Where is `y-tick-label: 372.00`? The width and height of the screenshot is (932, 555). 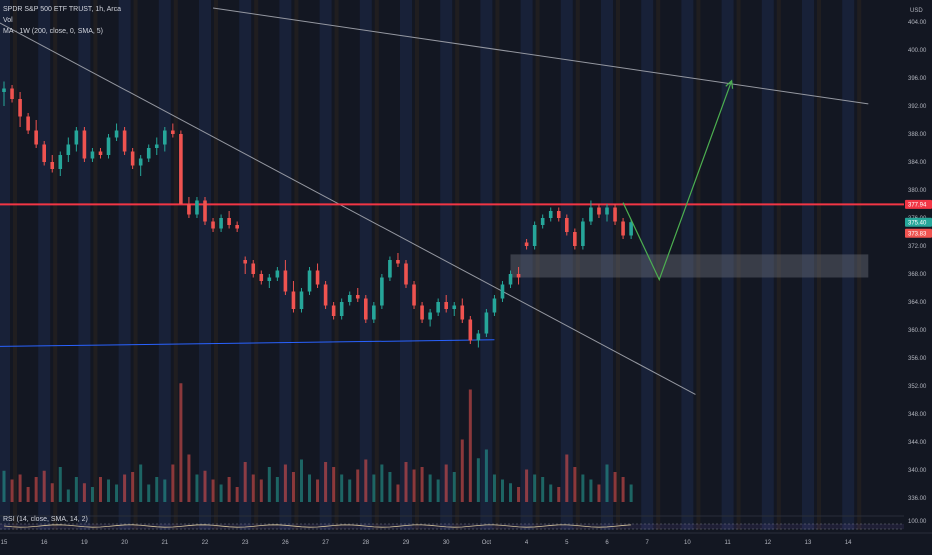 y-tick-label: 372.00 is located at coordinates (917, 247).